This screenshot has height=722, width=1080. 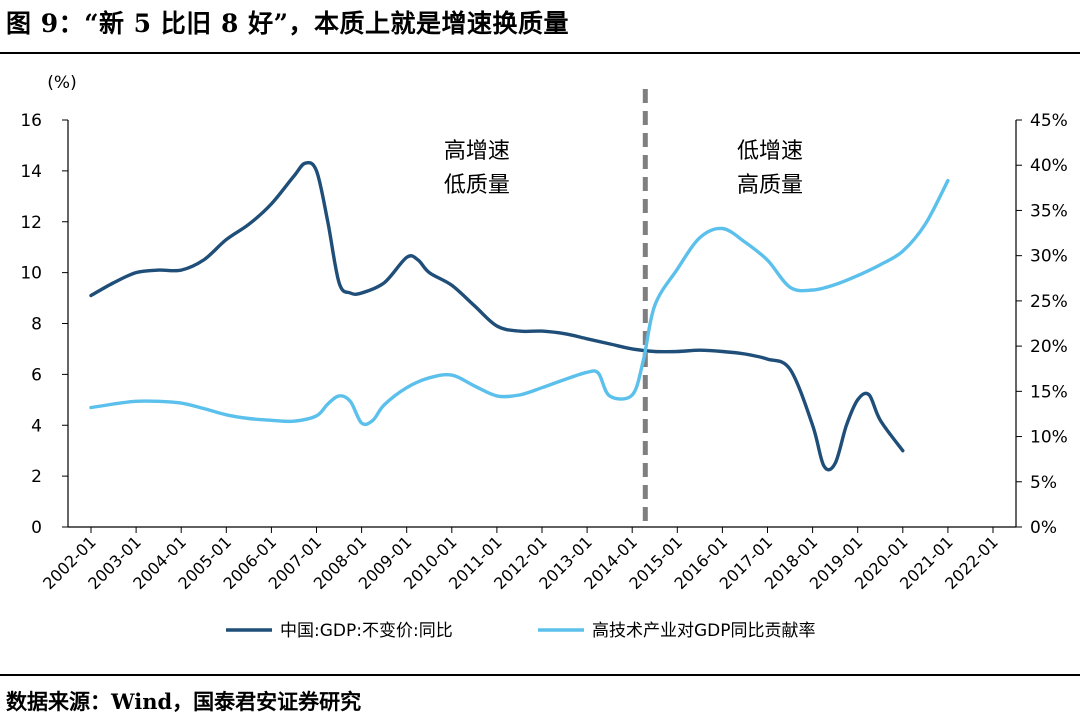 I want to click on annotation-text: 高质量, so click(x=770, y=185).